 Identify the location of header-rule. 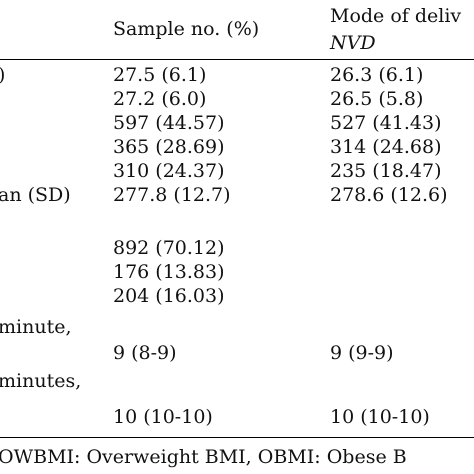
(237, 59).